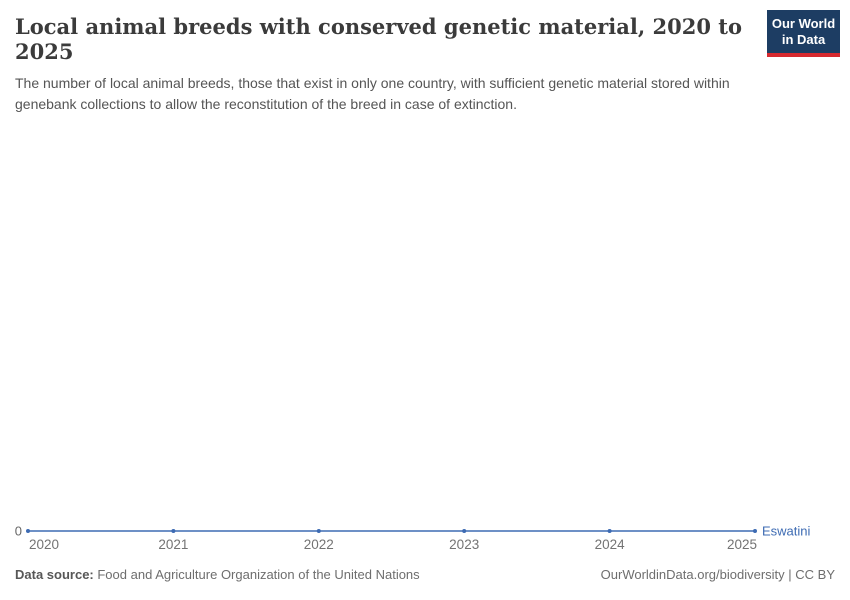 The width and height of the screenshot is (850, 600). I want to click on chart-svg: 0 Eswatini 2020 2021 2022 2023 2024 2025, so click(413, 538).